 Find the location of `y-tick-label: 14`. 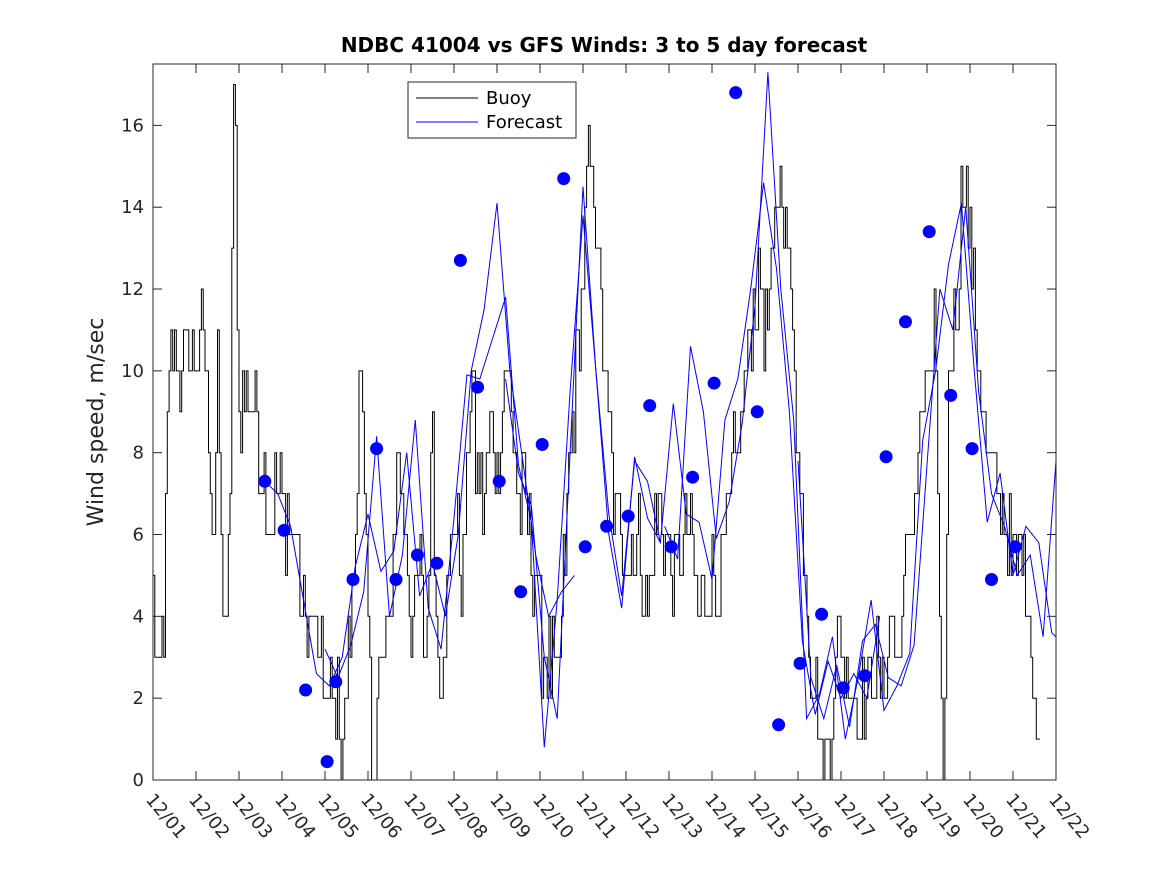

y-tick-label: 14 is located at coordinates (132, 207).